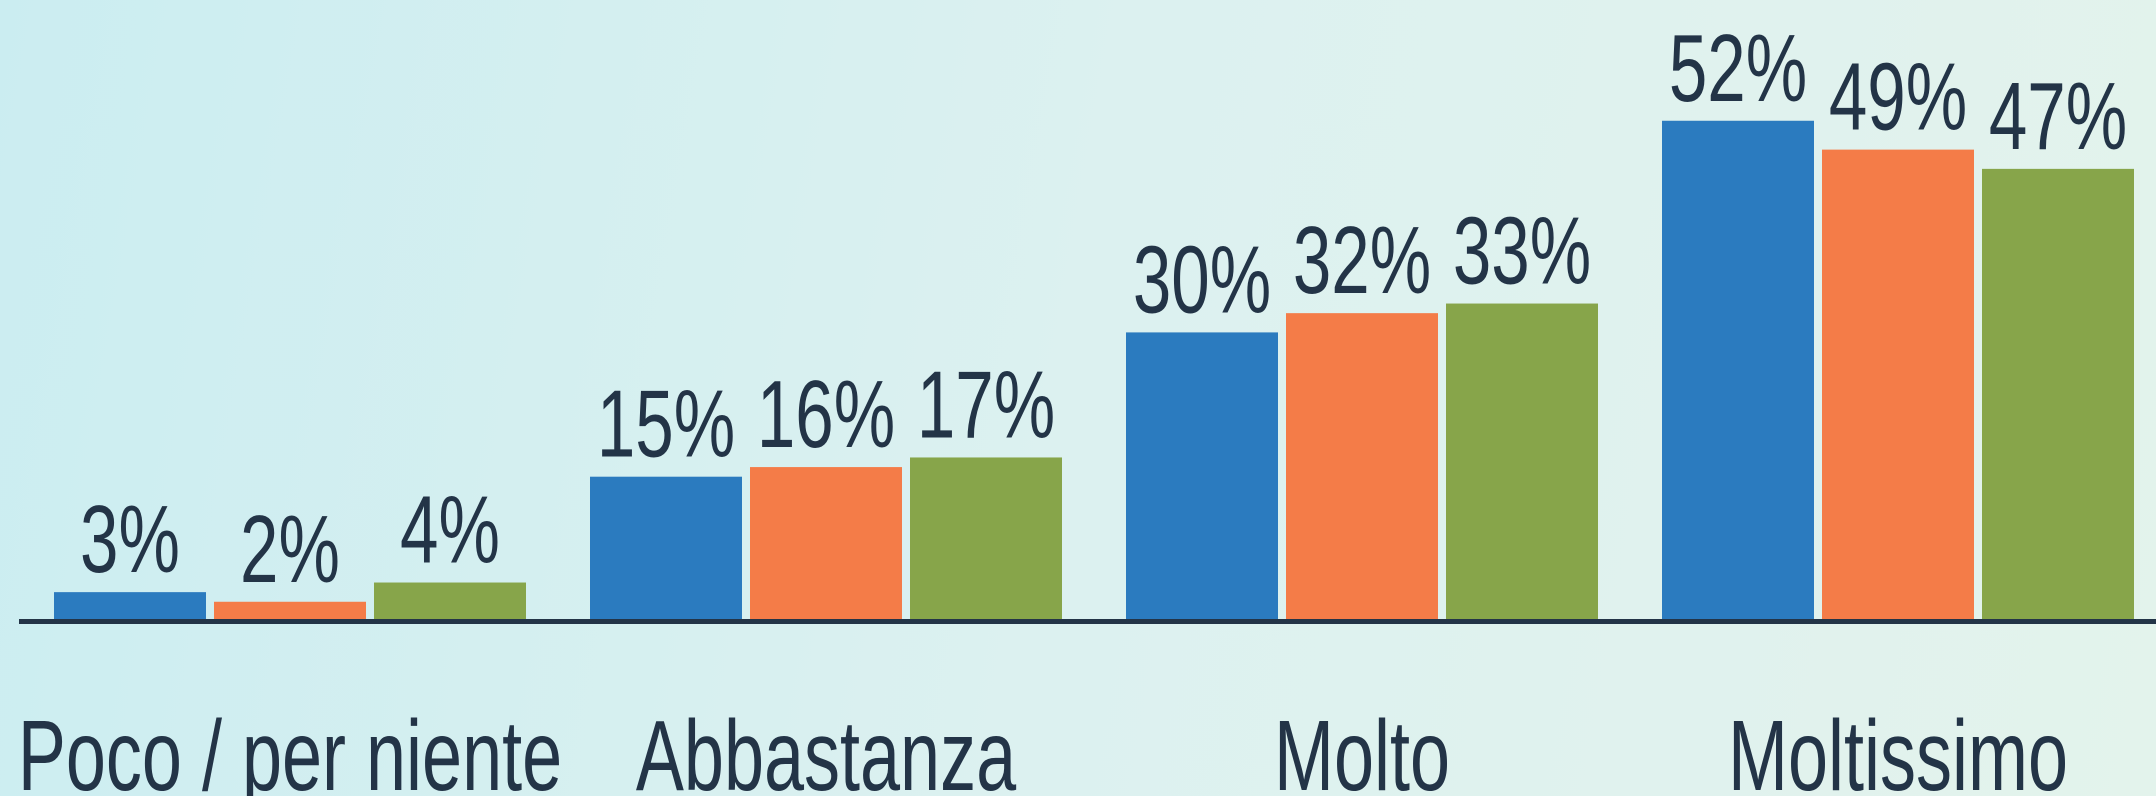  Describe the element at coordinates (826, 414) in the screenshot. I see `value-label: 16%` at that location.